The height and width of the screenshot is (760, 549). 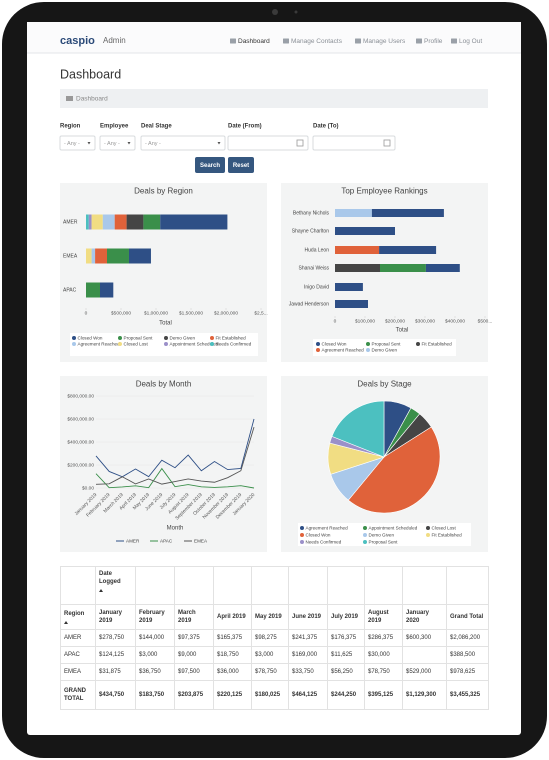 I want to click on sensor, so click(x=296, y=12).